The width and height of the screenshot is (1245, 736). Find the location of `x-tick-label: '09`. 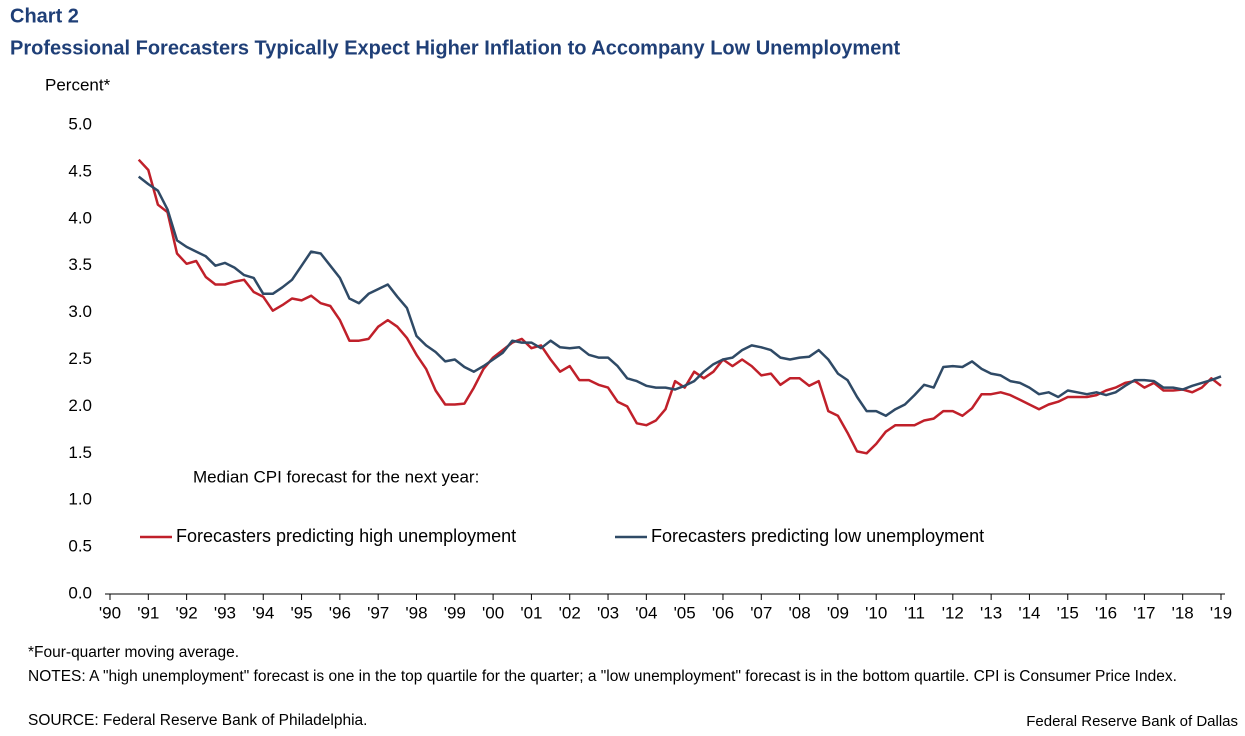

x-tick-label: '09 is located at coordinates (838, 612).